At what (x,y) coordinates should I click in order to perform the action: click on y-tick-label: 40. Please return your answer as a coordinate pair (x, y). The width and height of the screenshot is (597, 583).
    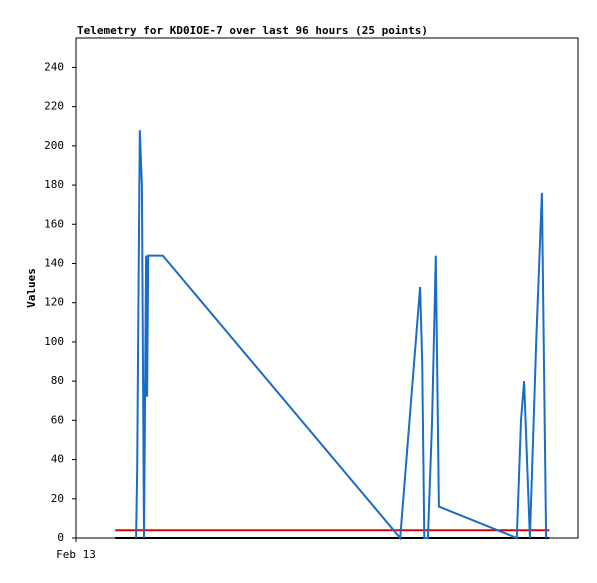
    Looking at the image, I should click on (57, 459).